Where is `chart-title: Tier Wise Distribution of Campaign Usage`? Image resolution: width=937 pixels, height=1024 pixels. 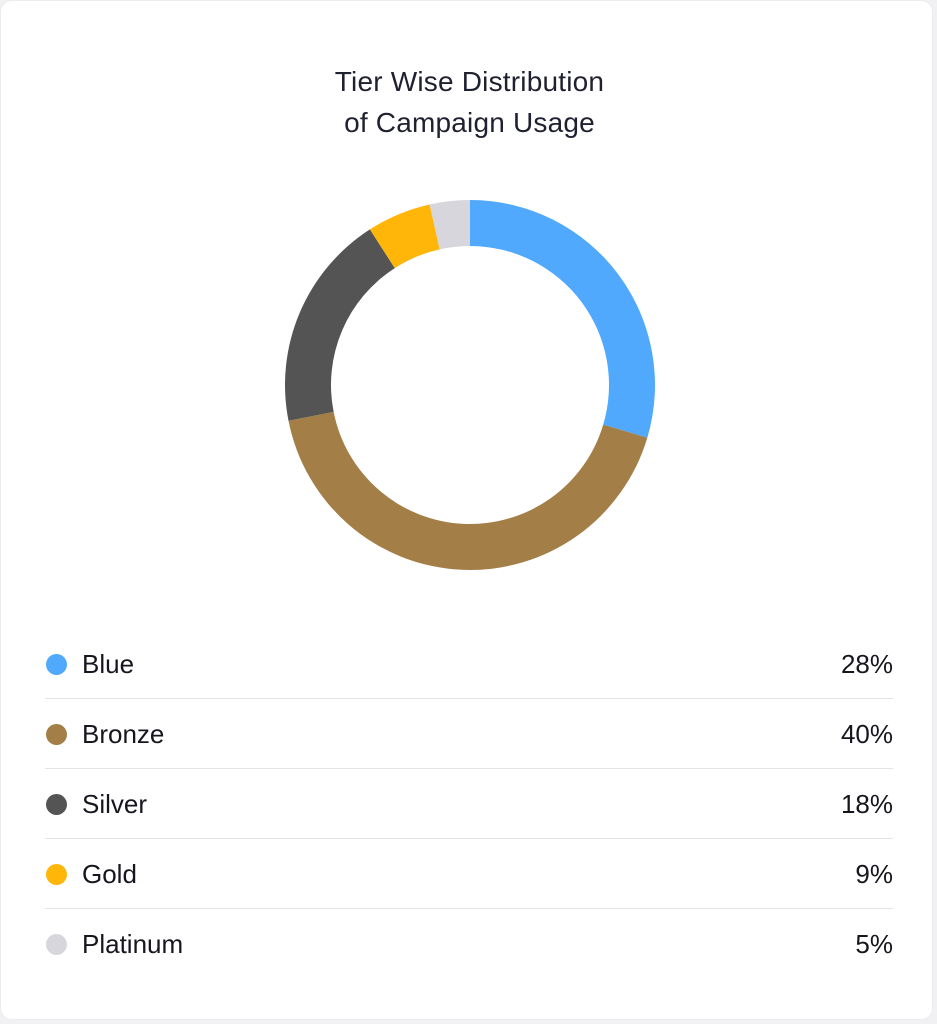
chart-title: Tier Wise Distribution of Campaign Usage is located at coordinates (469, 102).